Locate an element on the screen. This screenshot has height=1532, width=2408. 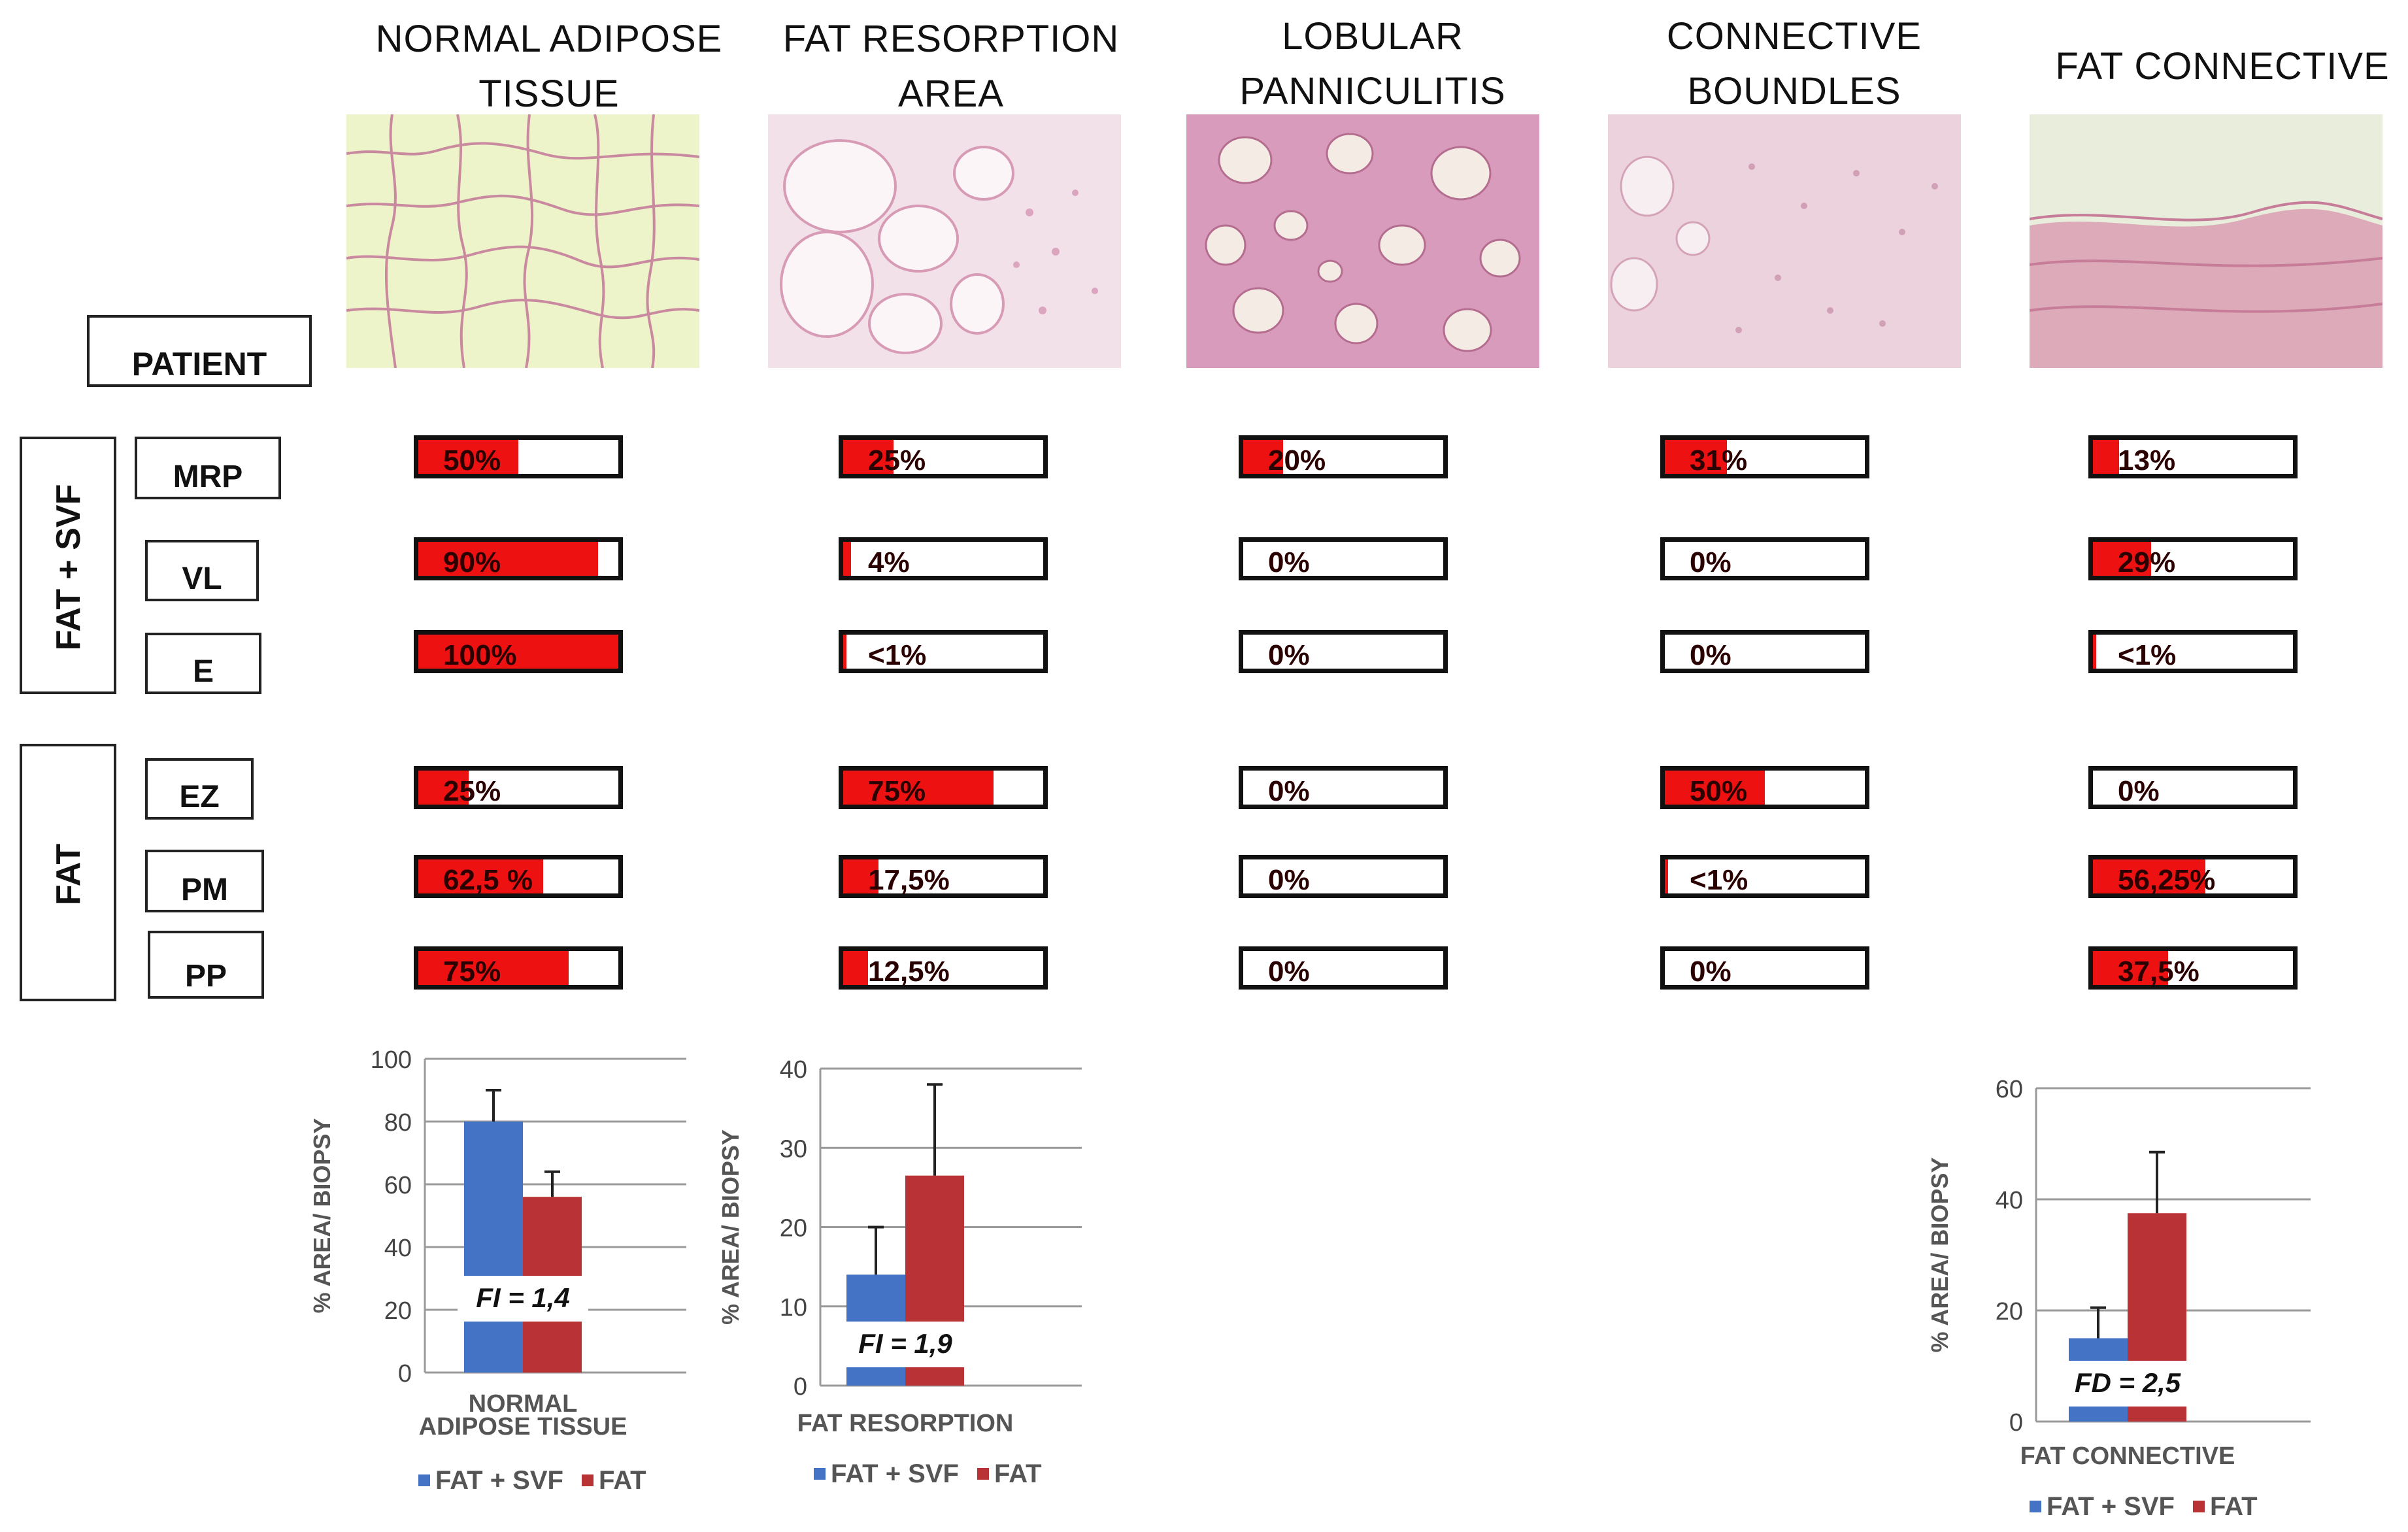
percentage-bar: 17,5% is located at coordinates (943, 876).